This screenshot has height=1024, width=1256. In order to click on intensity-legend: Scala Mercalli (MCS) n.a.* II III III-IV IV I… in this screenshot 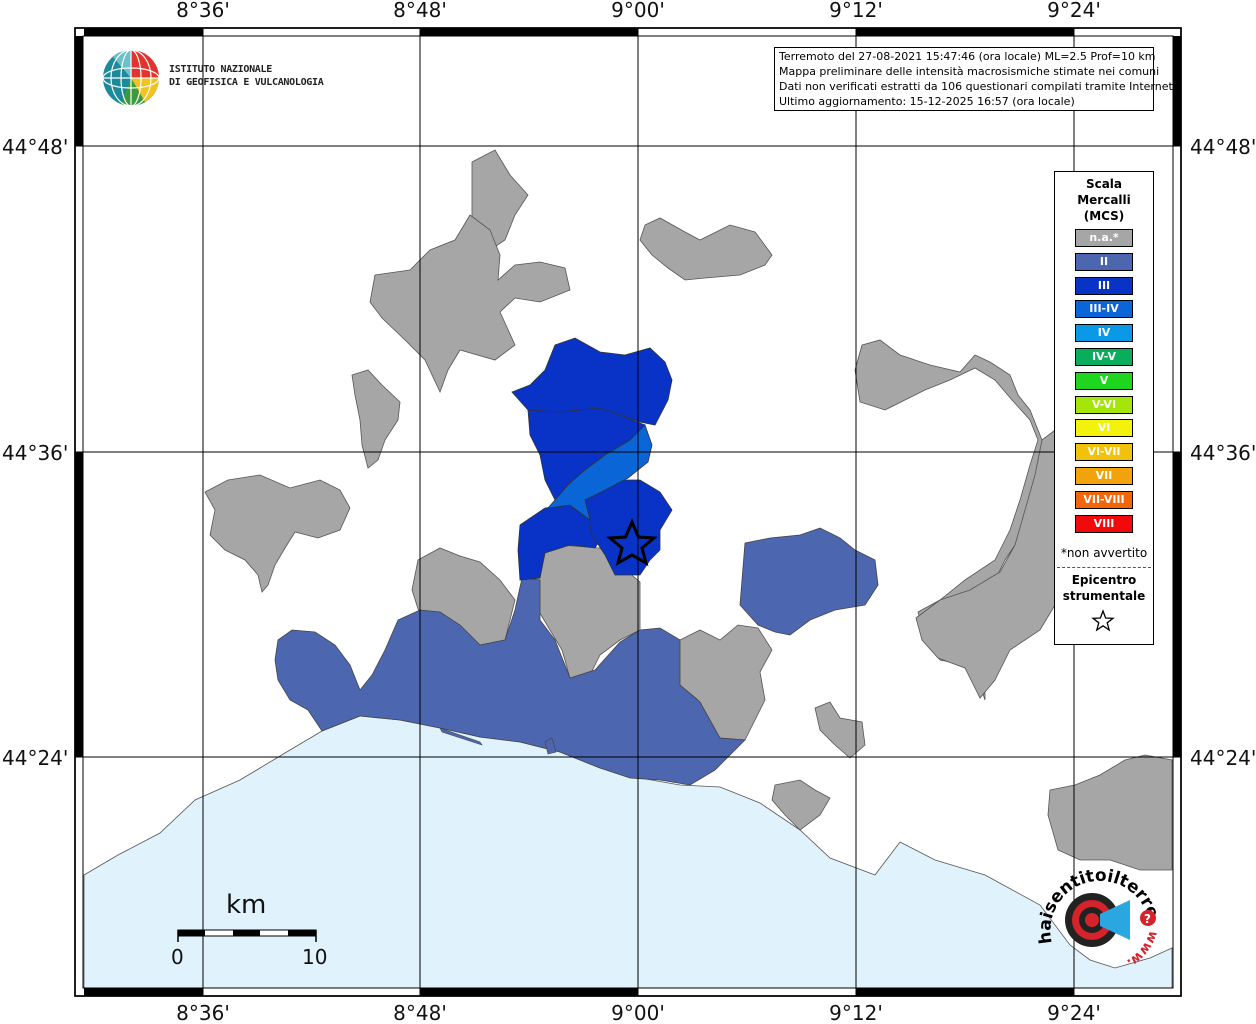, I will do `click(1104, 408)`.